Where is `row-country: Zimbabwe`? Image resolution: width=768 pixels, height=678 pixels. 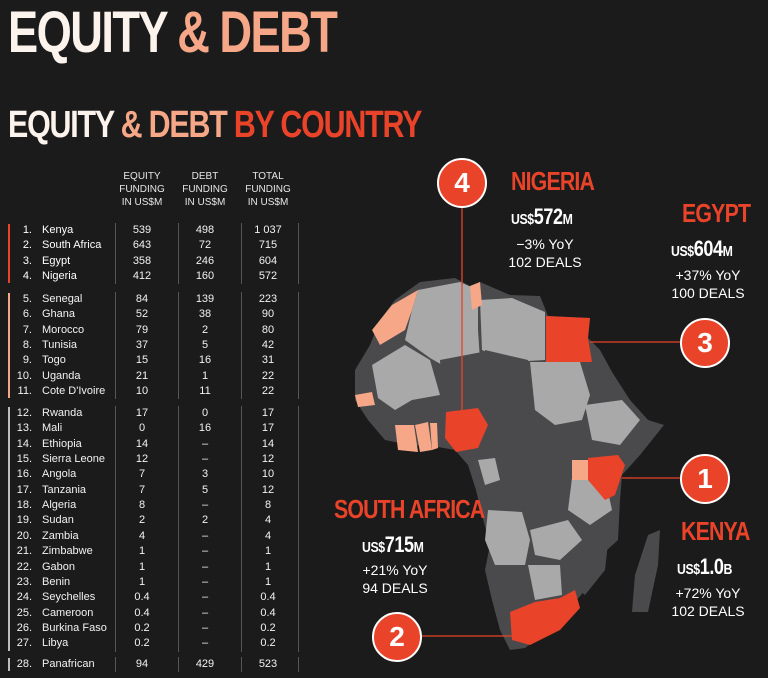 row-country: Zimbabwe is located at coordinates (67, 551).